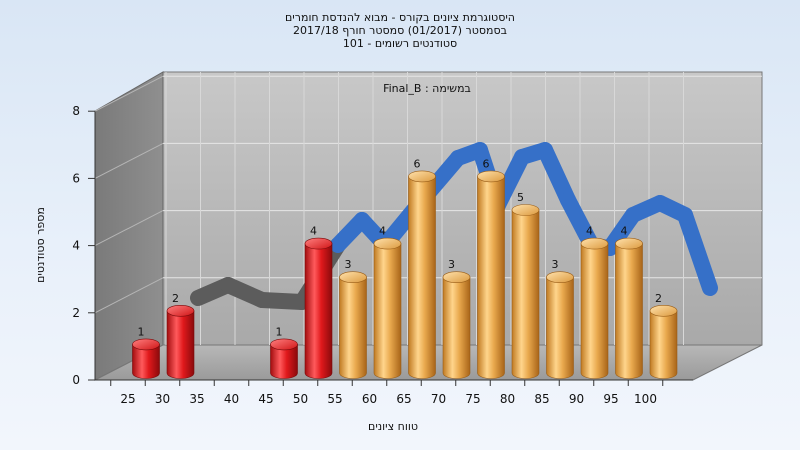 This screenshot has height=450, width=800. I want to click on chart-title-line-3: סטודנטים רשומים - 101, so click(400, 43).